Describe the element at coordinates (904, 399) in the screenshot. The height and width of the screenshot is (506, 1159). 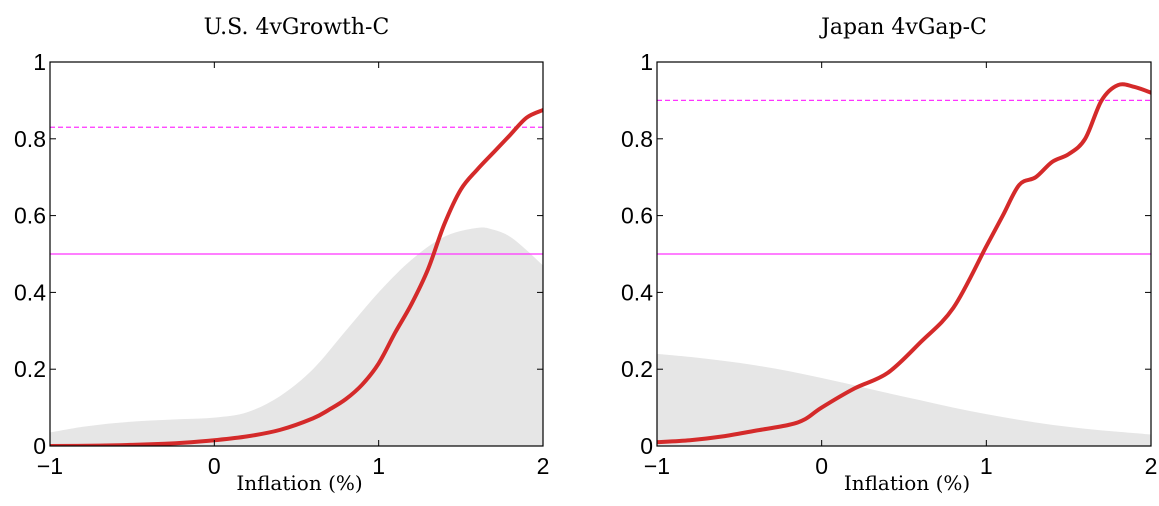
I see `density-area` at that location.